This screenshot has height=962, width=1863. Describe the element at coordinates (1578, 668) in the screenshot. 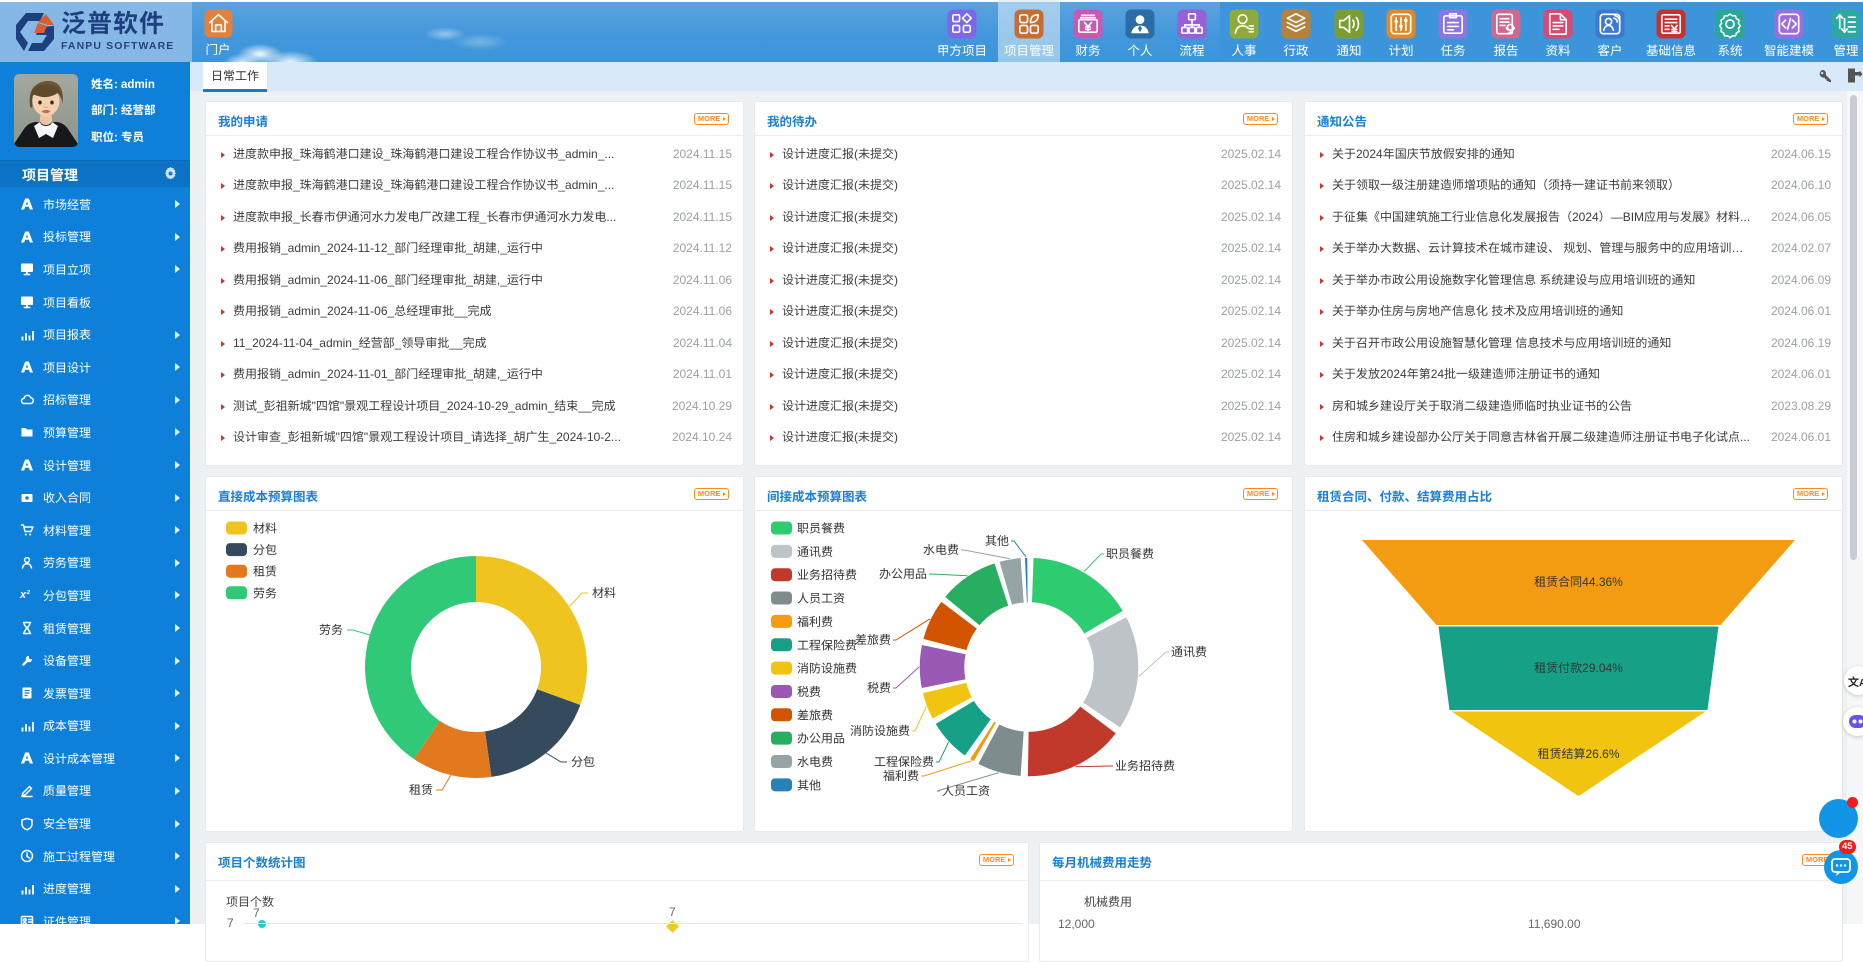

I see `svg-text: 租赁付款29.04%` at that location.